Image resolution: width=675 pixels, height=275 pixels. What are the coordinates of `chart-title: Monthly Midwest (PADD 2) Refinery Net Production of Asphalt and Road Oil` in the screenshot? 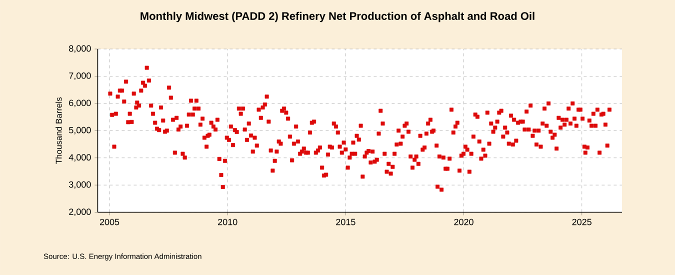 It's located at (337, 17).